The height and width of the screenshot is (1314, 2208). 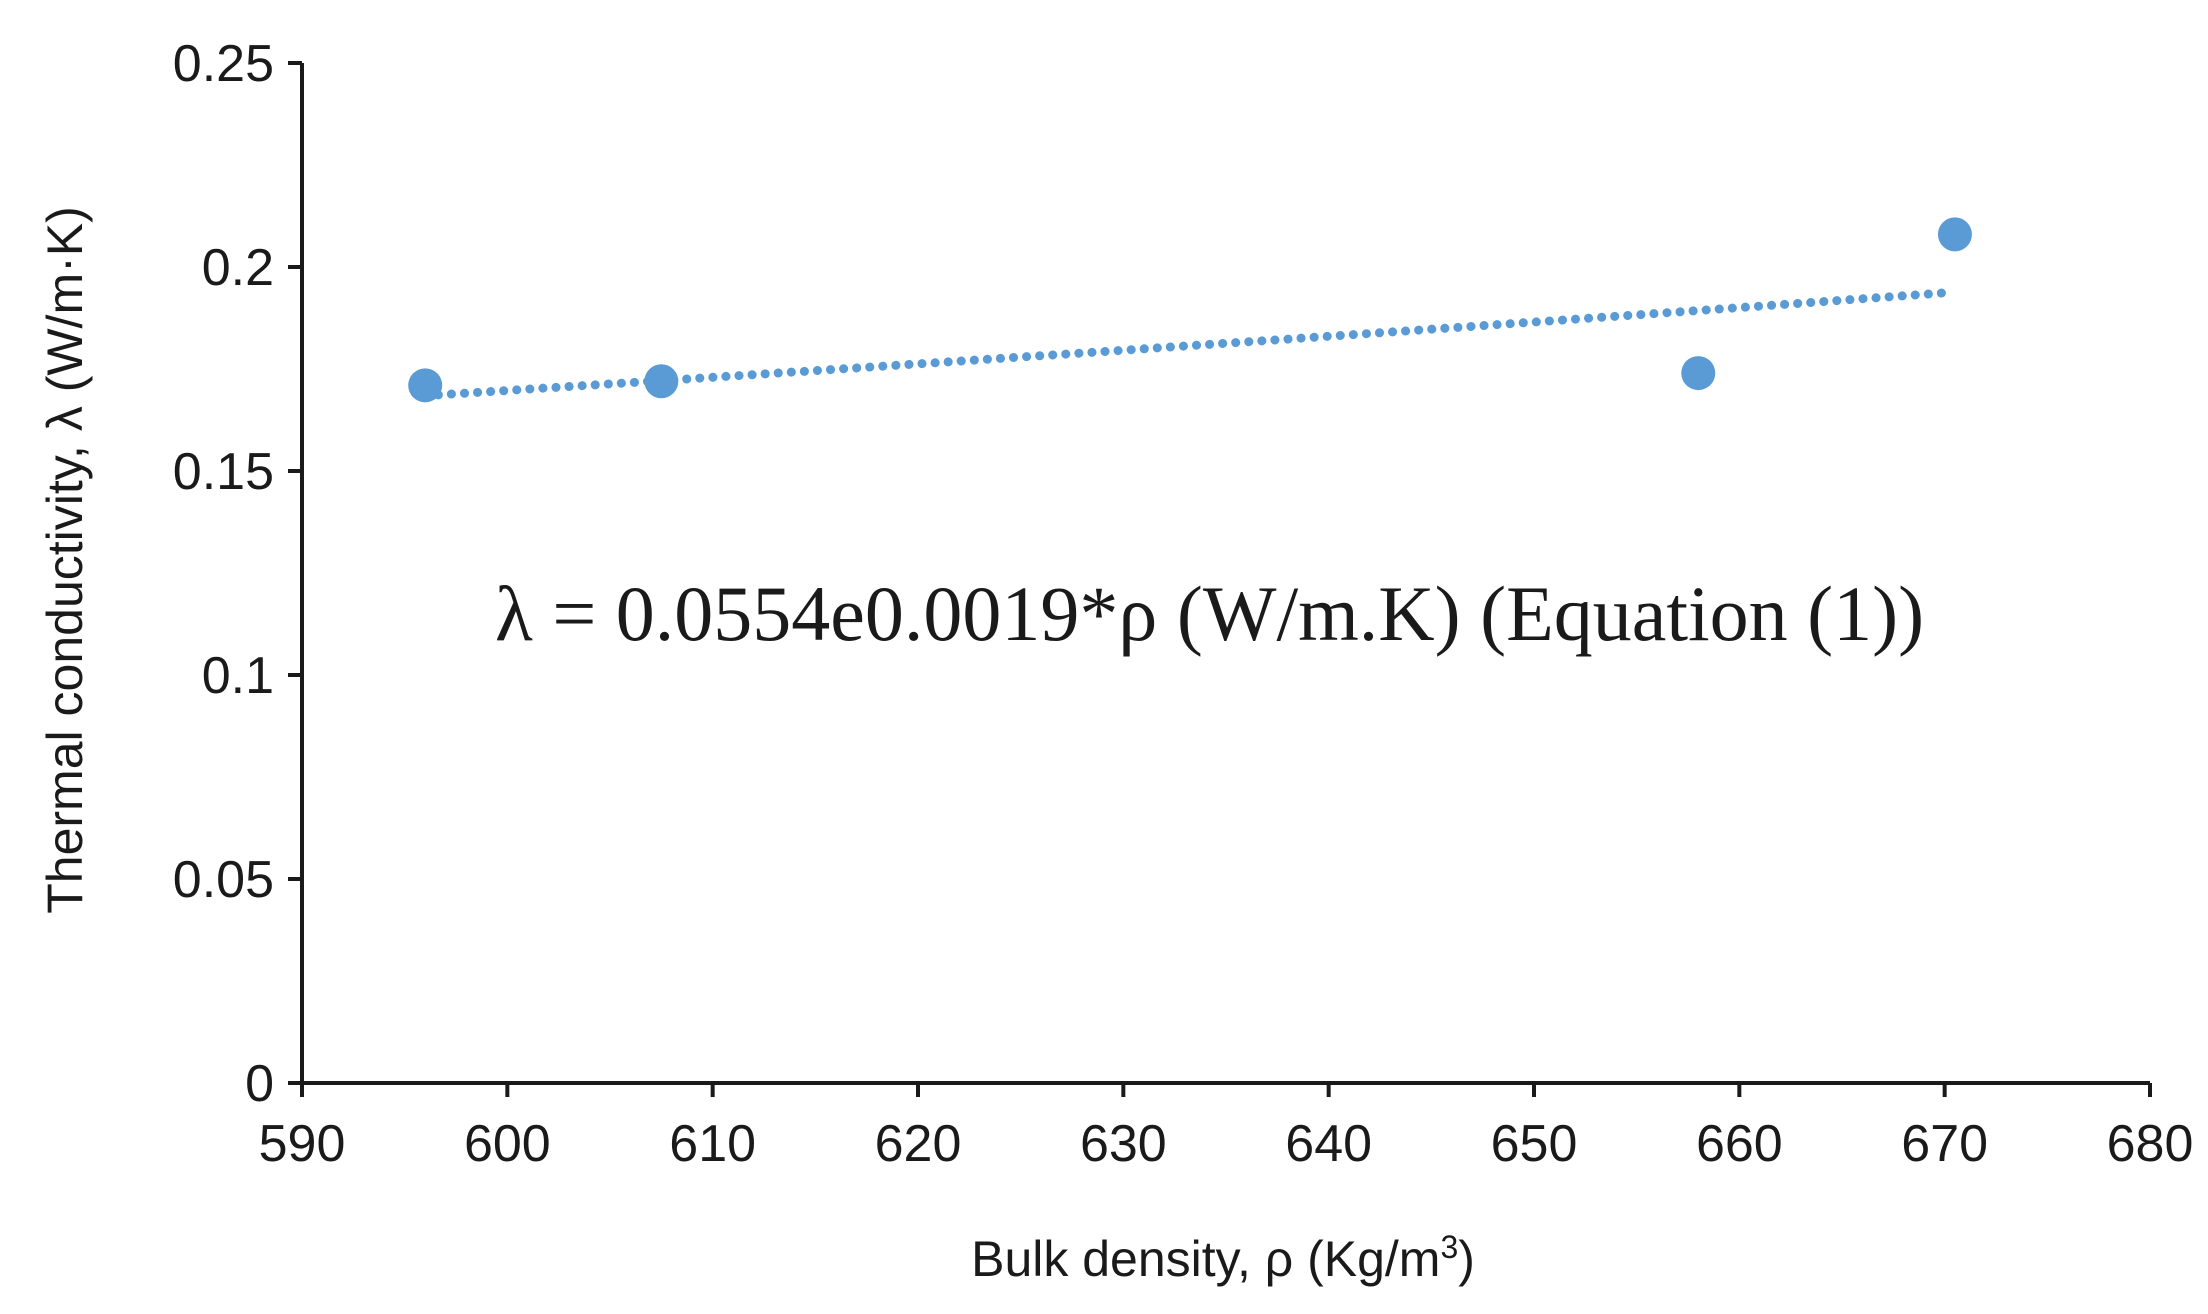 I want to click on y-tick-label: 0.25, so click(x=223, y=64).